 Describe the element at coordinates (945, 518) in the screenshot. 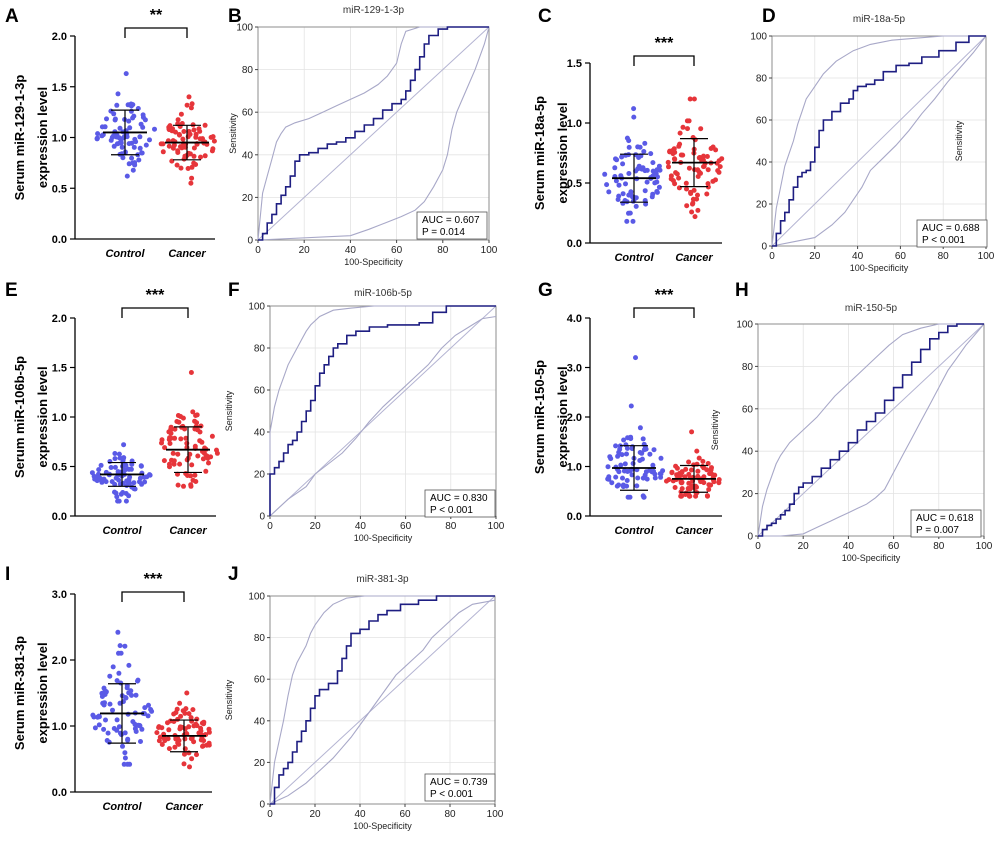

I see `auc-value: AUC = 0.618` at that location.